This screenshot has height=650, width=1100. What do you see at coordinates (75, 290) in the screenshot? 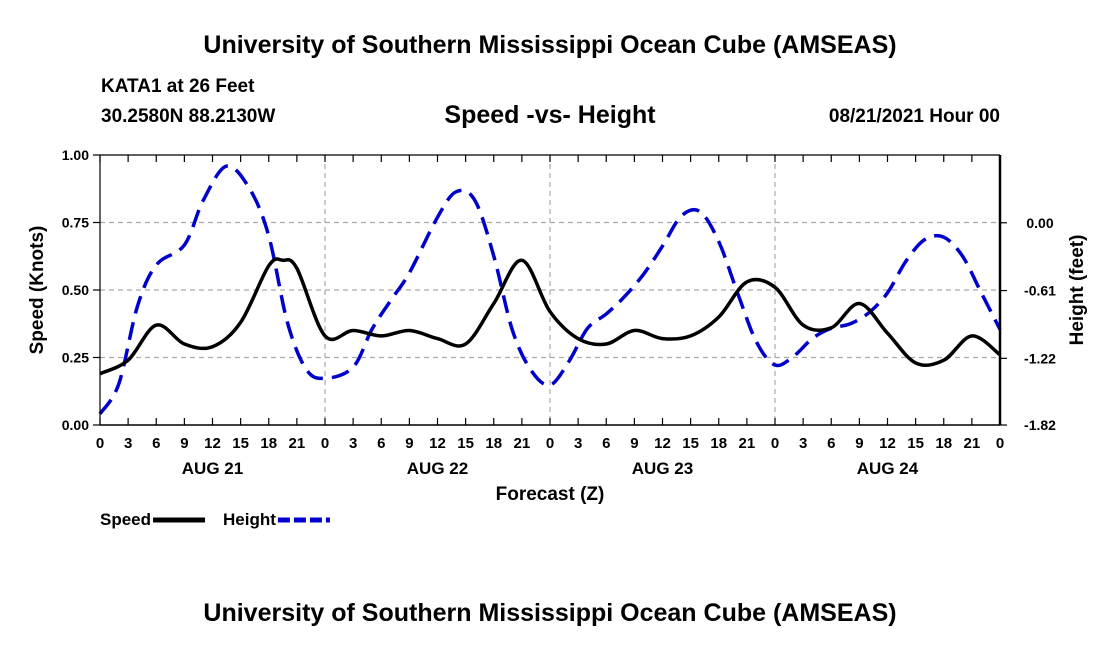
I see `y-tick-label: 0.50` at bounding box center [75, 290].